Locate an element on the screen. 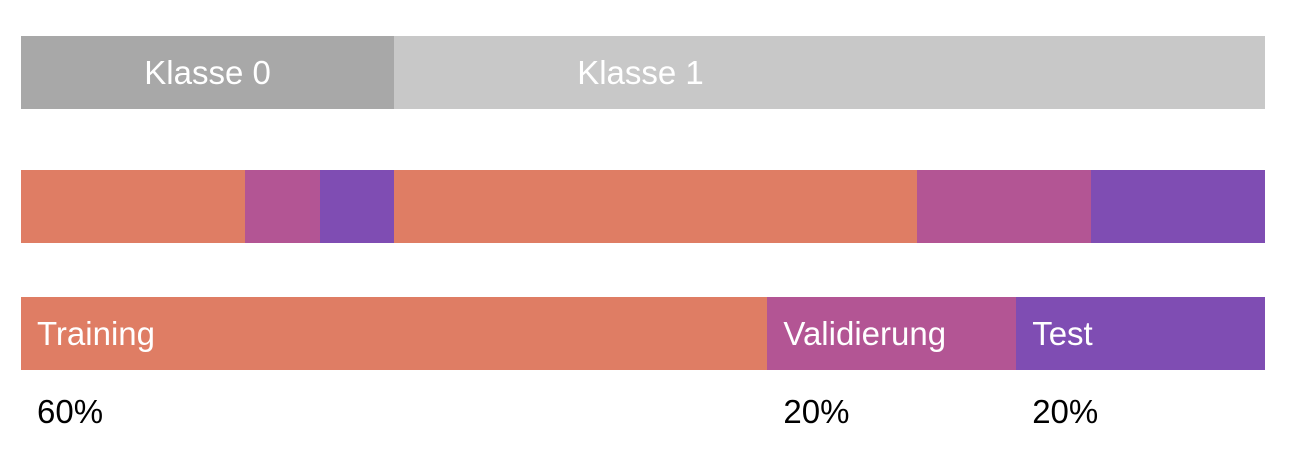  validation-label: Validierung is located at coordinates (865, 333).